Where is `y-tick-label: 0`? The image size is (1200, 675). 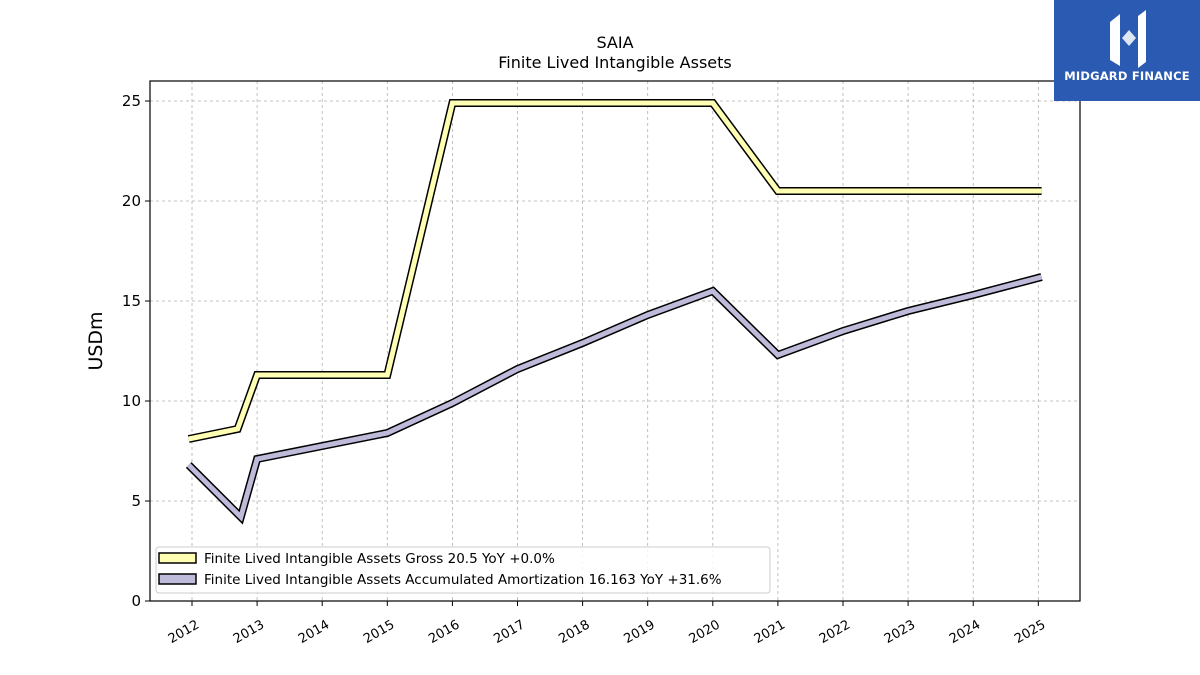
y-tick-label: 0 is located at coordinates (136, 601).